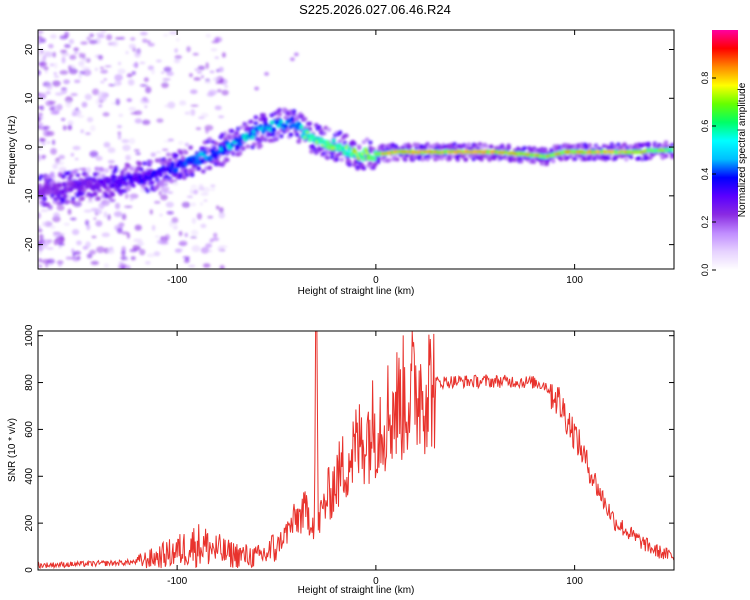 Image resolution: width=750 pixels, height=600 pixels. Describe the element at coordinates (376, 581) in the screenshot. I see `snr-xtick-label: 0` at that location.